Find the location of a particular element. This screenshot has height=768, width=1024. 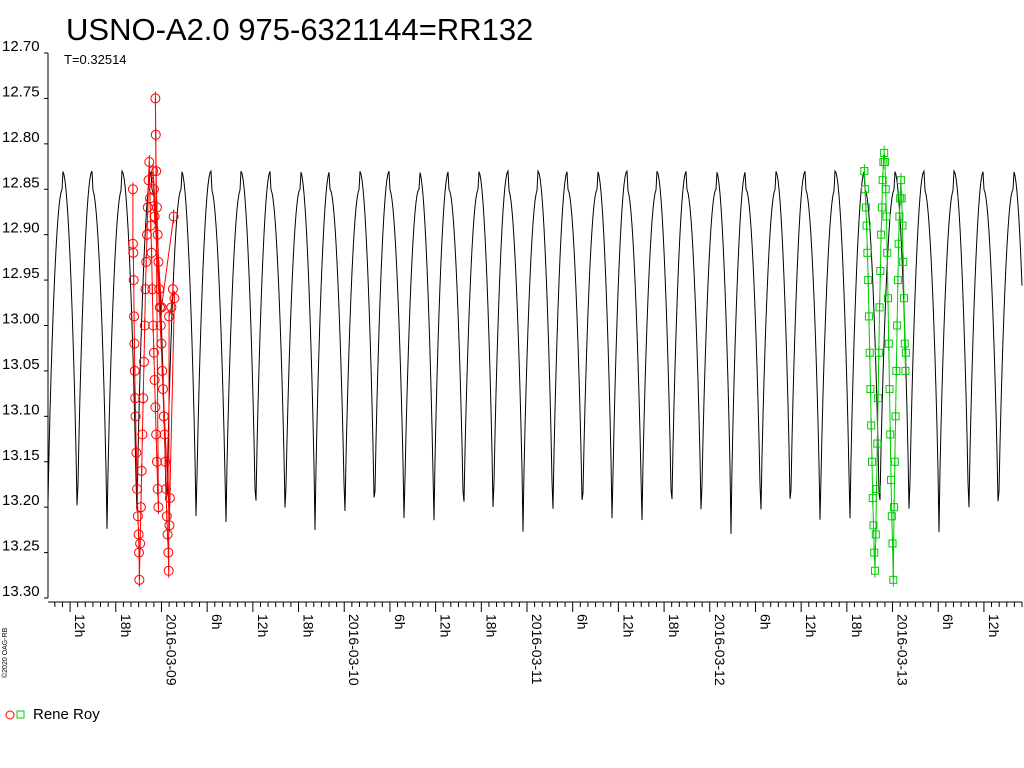

legend: Rene Roy is located at coordinates (52, 714).